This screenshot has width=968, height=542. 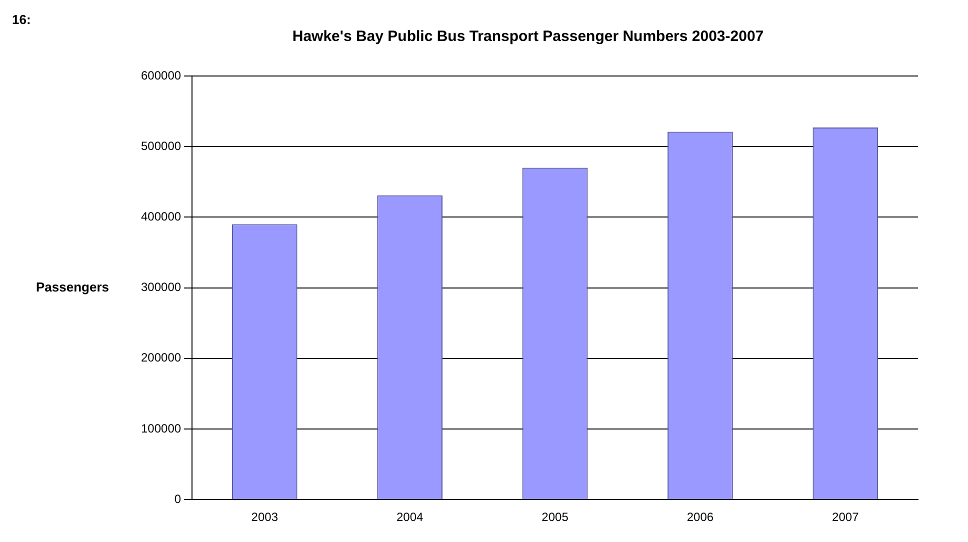 What do you see at coordinates (161, 145) in the screenshot?
I see `y-tick-label: 500000` at bounding box center [161, 145].